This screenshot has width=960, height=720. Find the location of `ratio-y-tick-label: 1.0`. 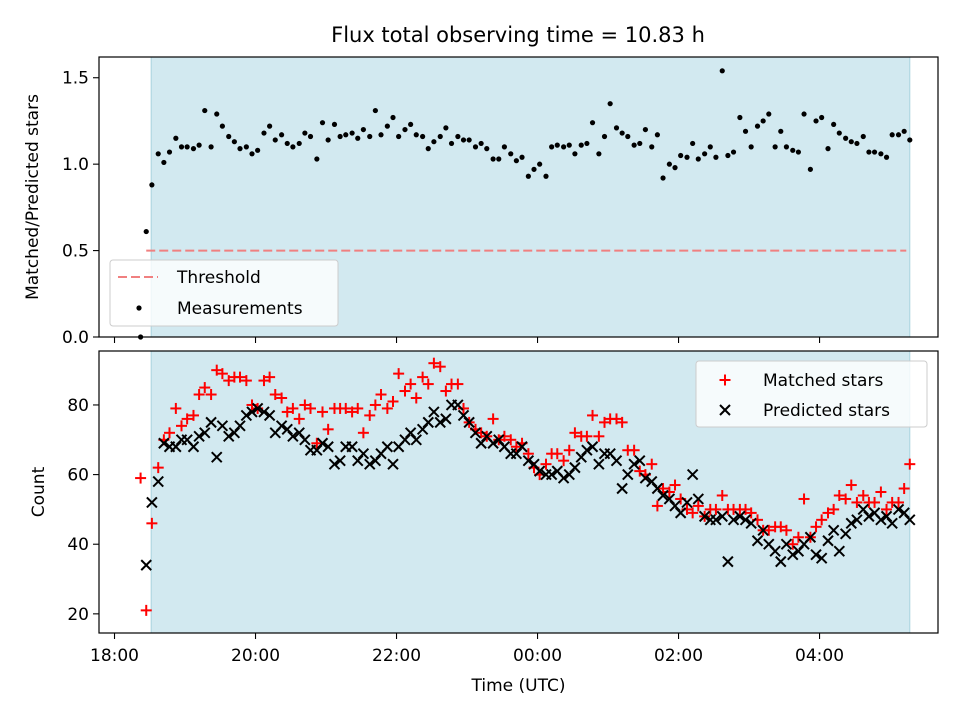

ratio-y-tick-label: 1.0 is located at coordinates (75, 165).